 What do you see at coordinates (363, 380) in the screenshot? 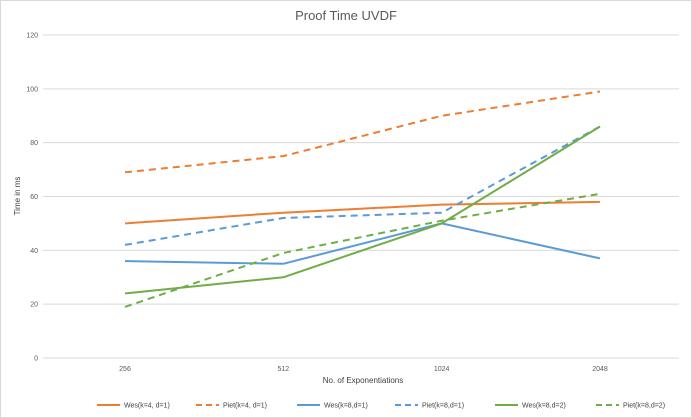
I see `x-axis-label: No. of Exponentiations` at bounding box center [363, 380].